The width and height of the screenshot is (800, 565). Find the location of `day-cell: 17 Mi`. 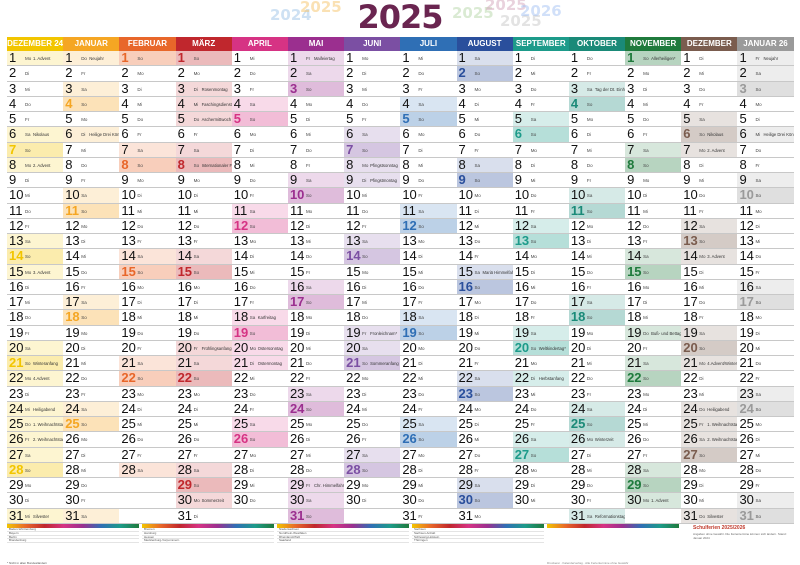

day-cell: 17 Mi is located at coordinates (372, 303).